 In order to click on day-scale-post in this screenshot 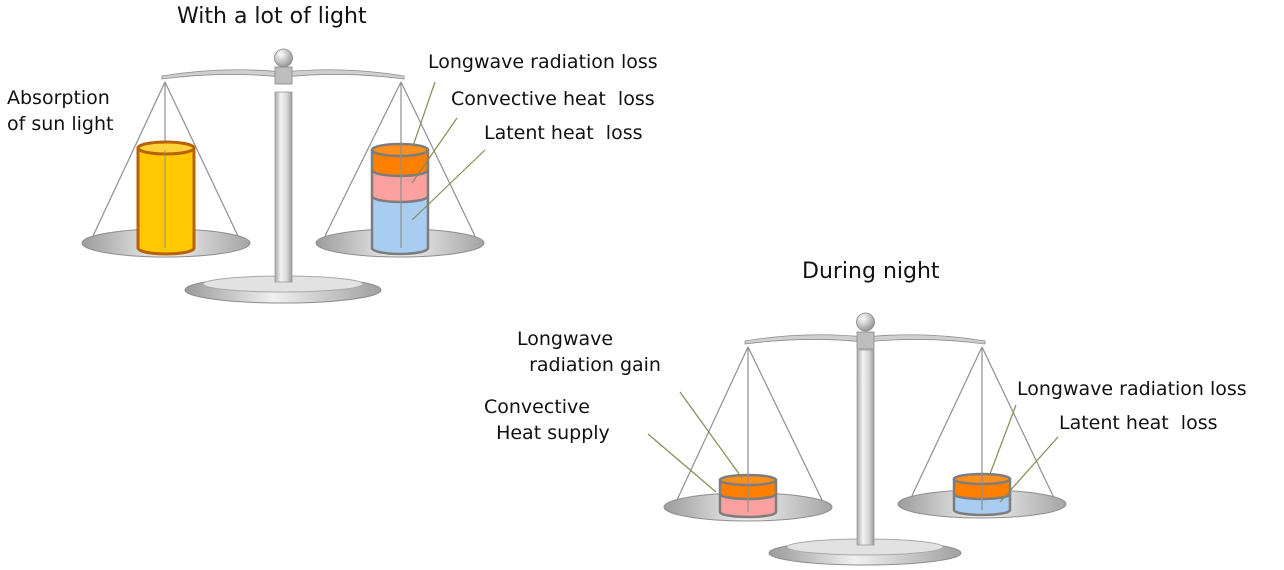, I will do `click(283, 187)`.